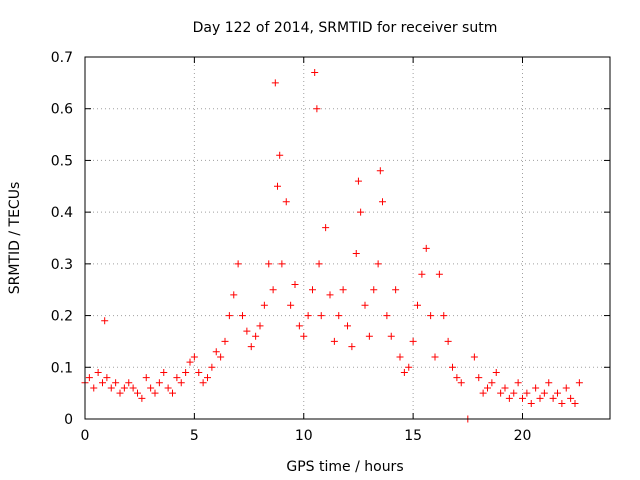 This screenshot has height=480, width=640. What do you see at coordinates (62, 317) in the screenshot?
I see `y-tick-label: 0.2` at bounding box center [62, 317].